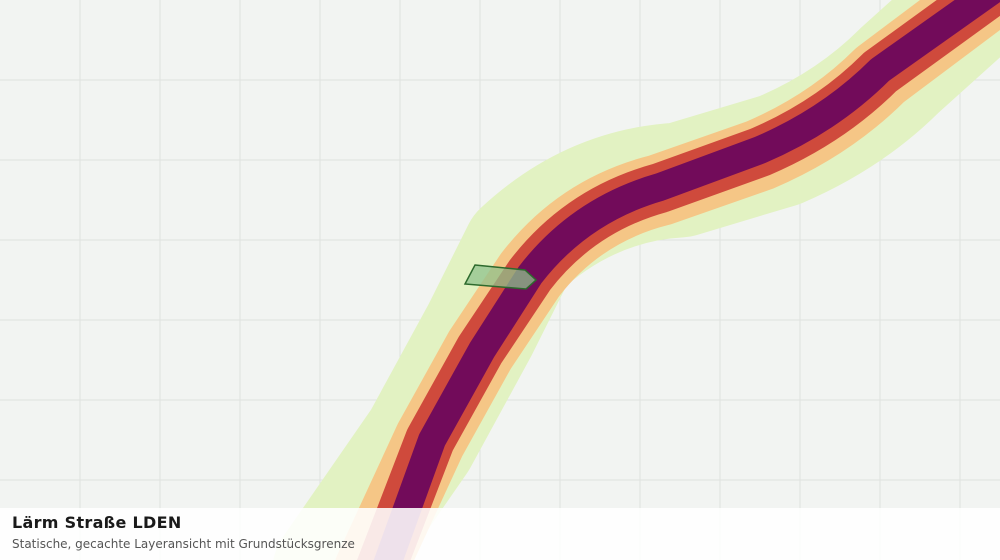 This screenshot has width=1000, height=560. What do you see at coordinates (97, 522) in the screenshot?
I see `map-title: Lärm Straße LDEN` at bounding box center [97, 522].